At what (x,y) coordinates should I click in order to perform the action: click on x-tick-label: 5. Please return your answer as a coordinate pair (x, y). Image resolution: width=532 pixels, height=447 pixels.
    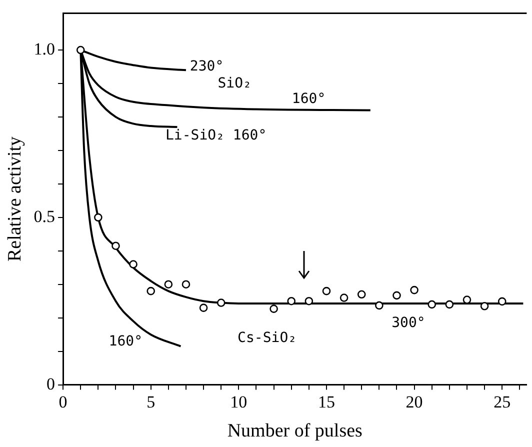
    Looking at the image, I should click on (151, 402).